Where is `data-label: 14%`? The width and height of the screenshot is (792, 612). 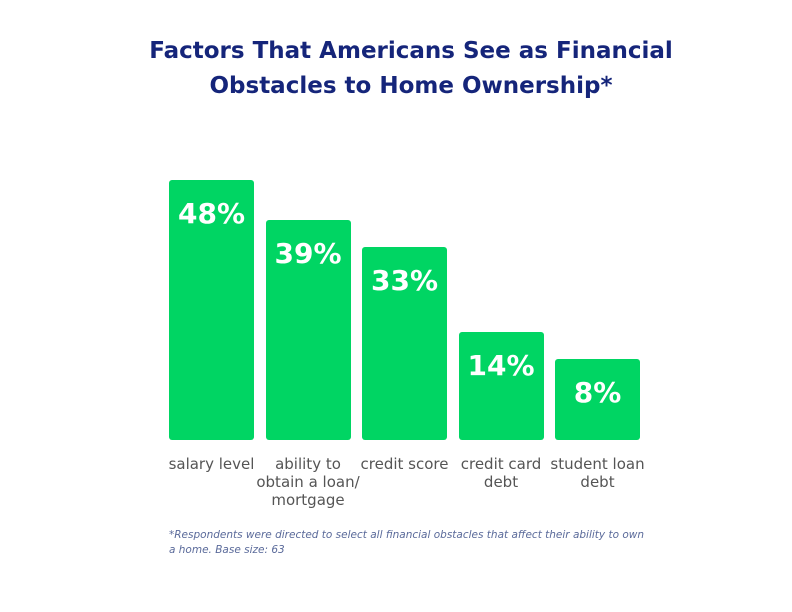 data-label: 14% is located at coordinates (501, 366).